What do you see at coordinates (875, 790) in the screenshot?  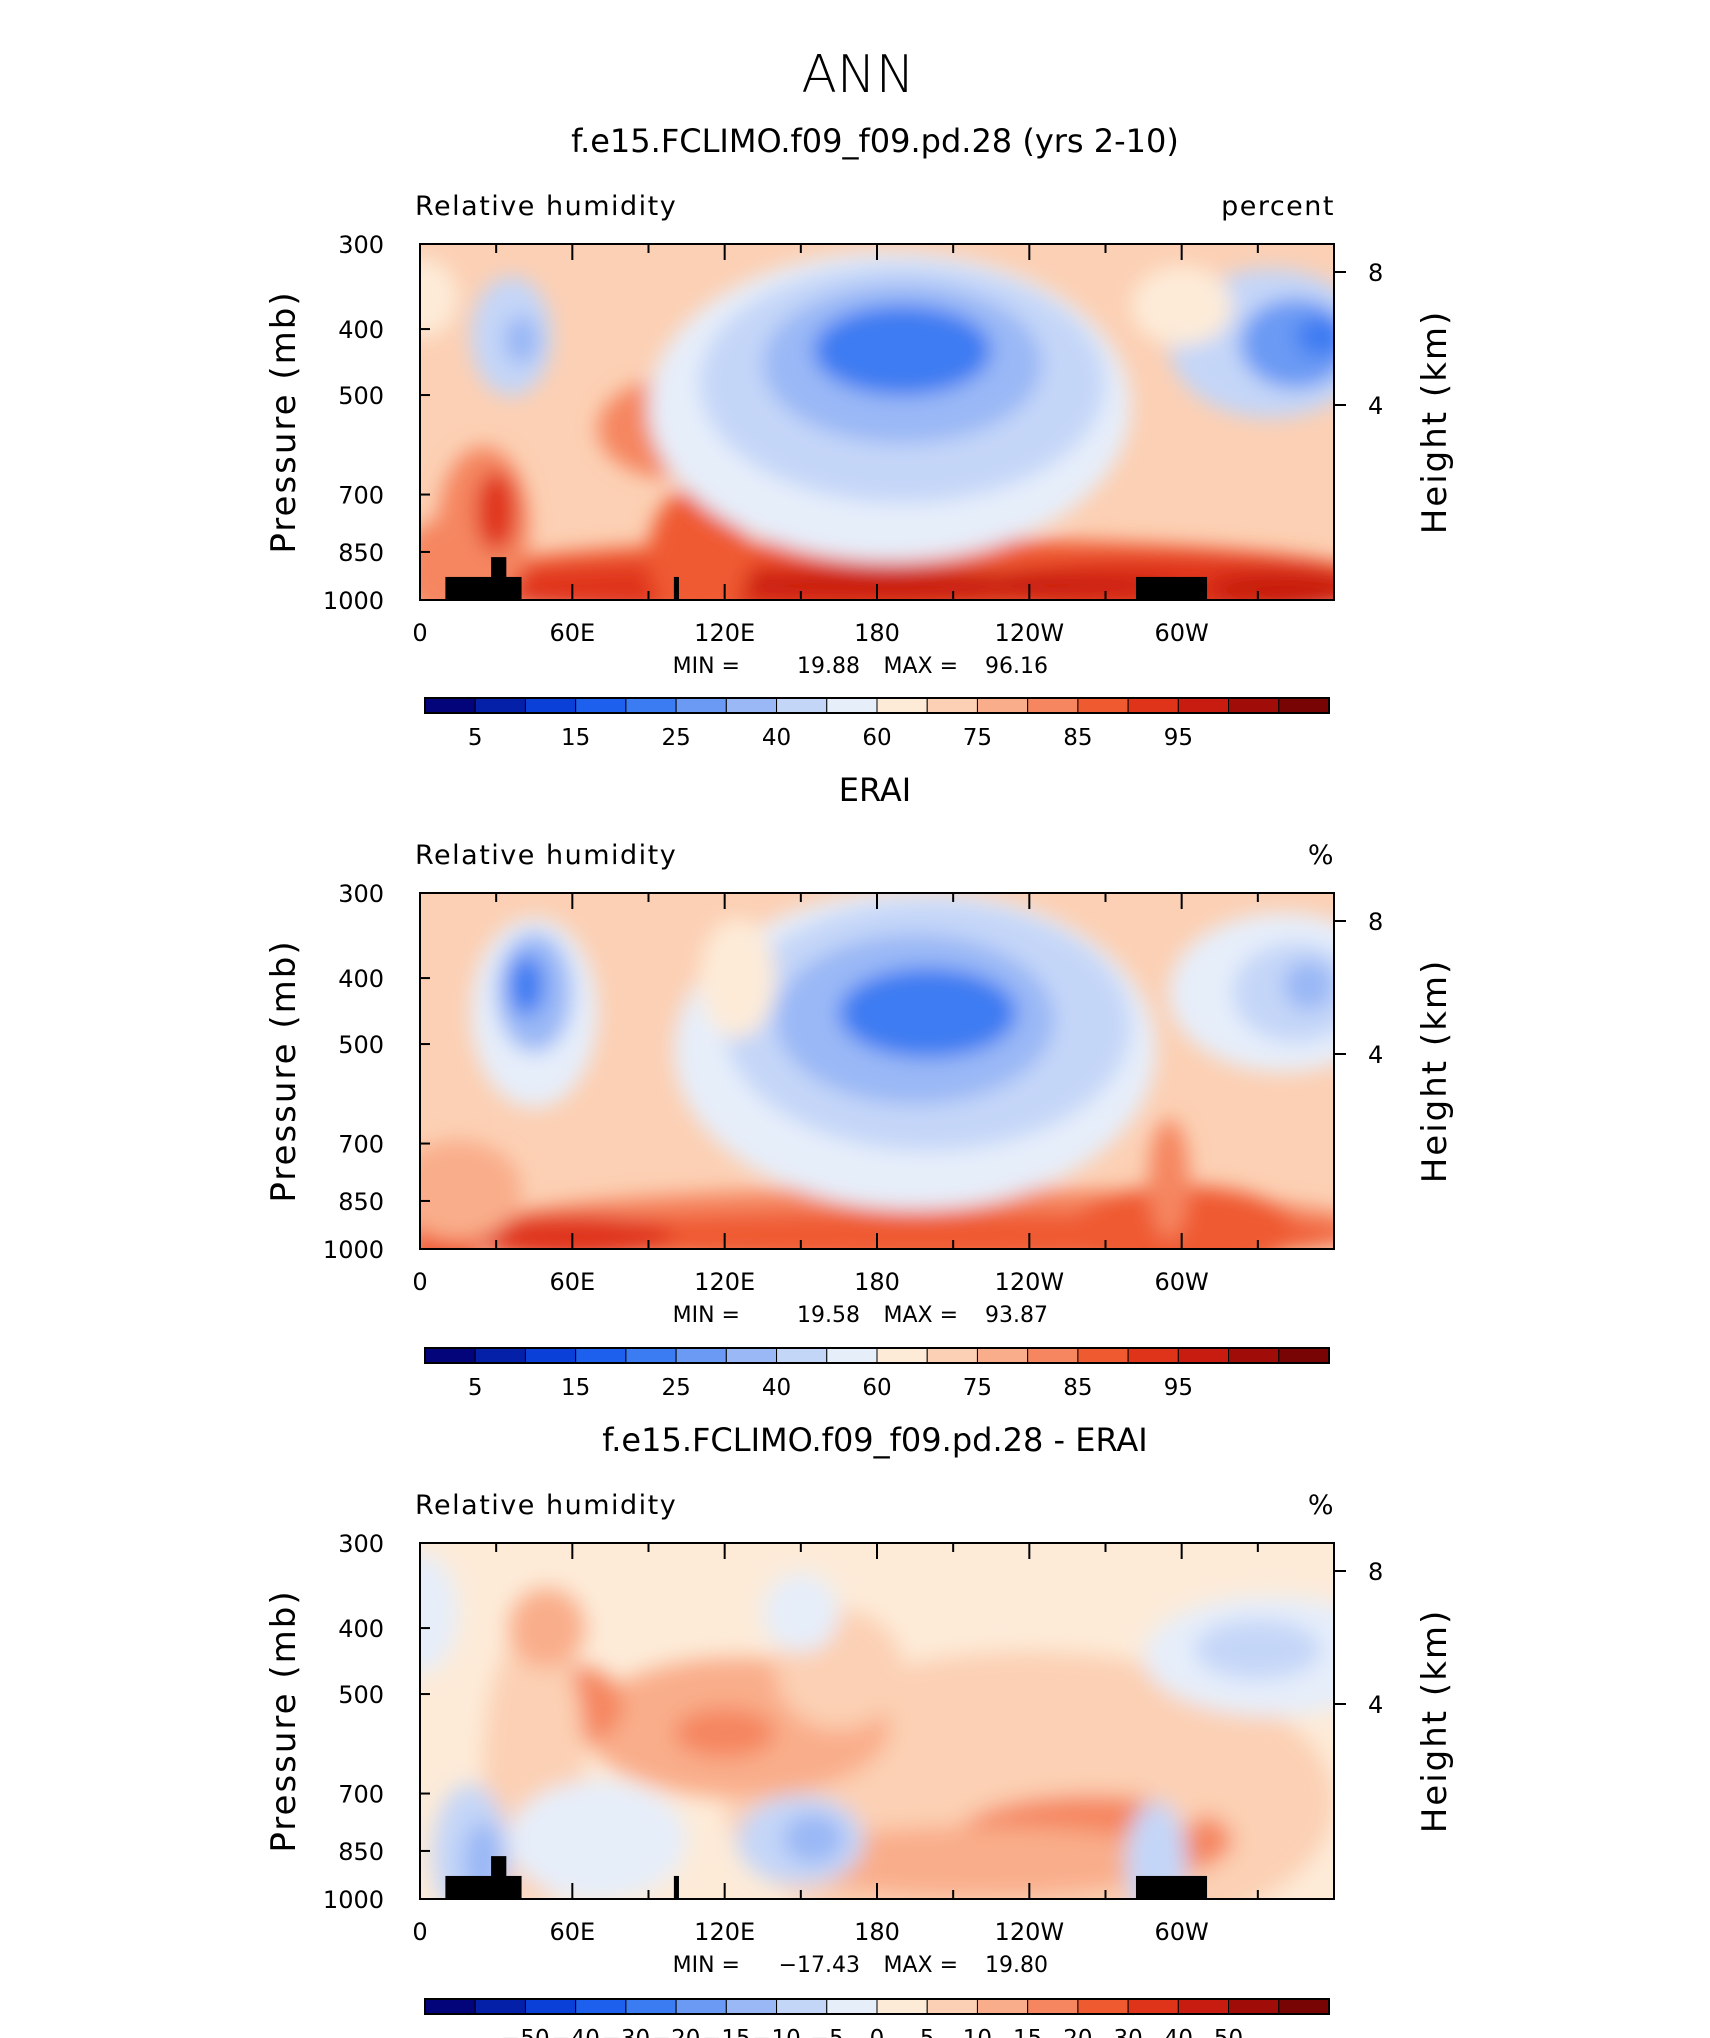 I see `panel-title: ERAI` at bounding box center [875, 790].